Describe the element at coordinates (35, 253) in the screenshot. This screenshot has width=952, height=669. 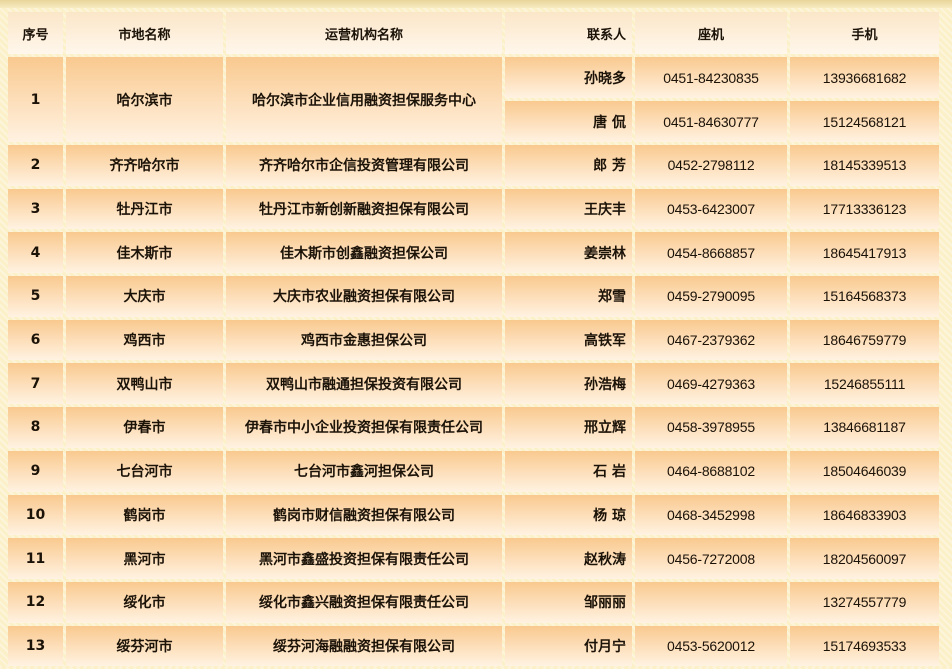
I see `cell-no: 4` at that location.